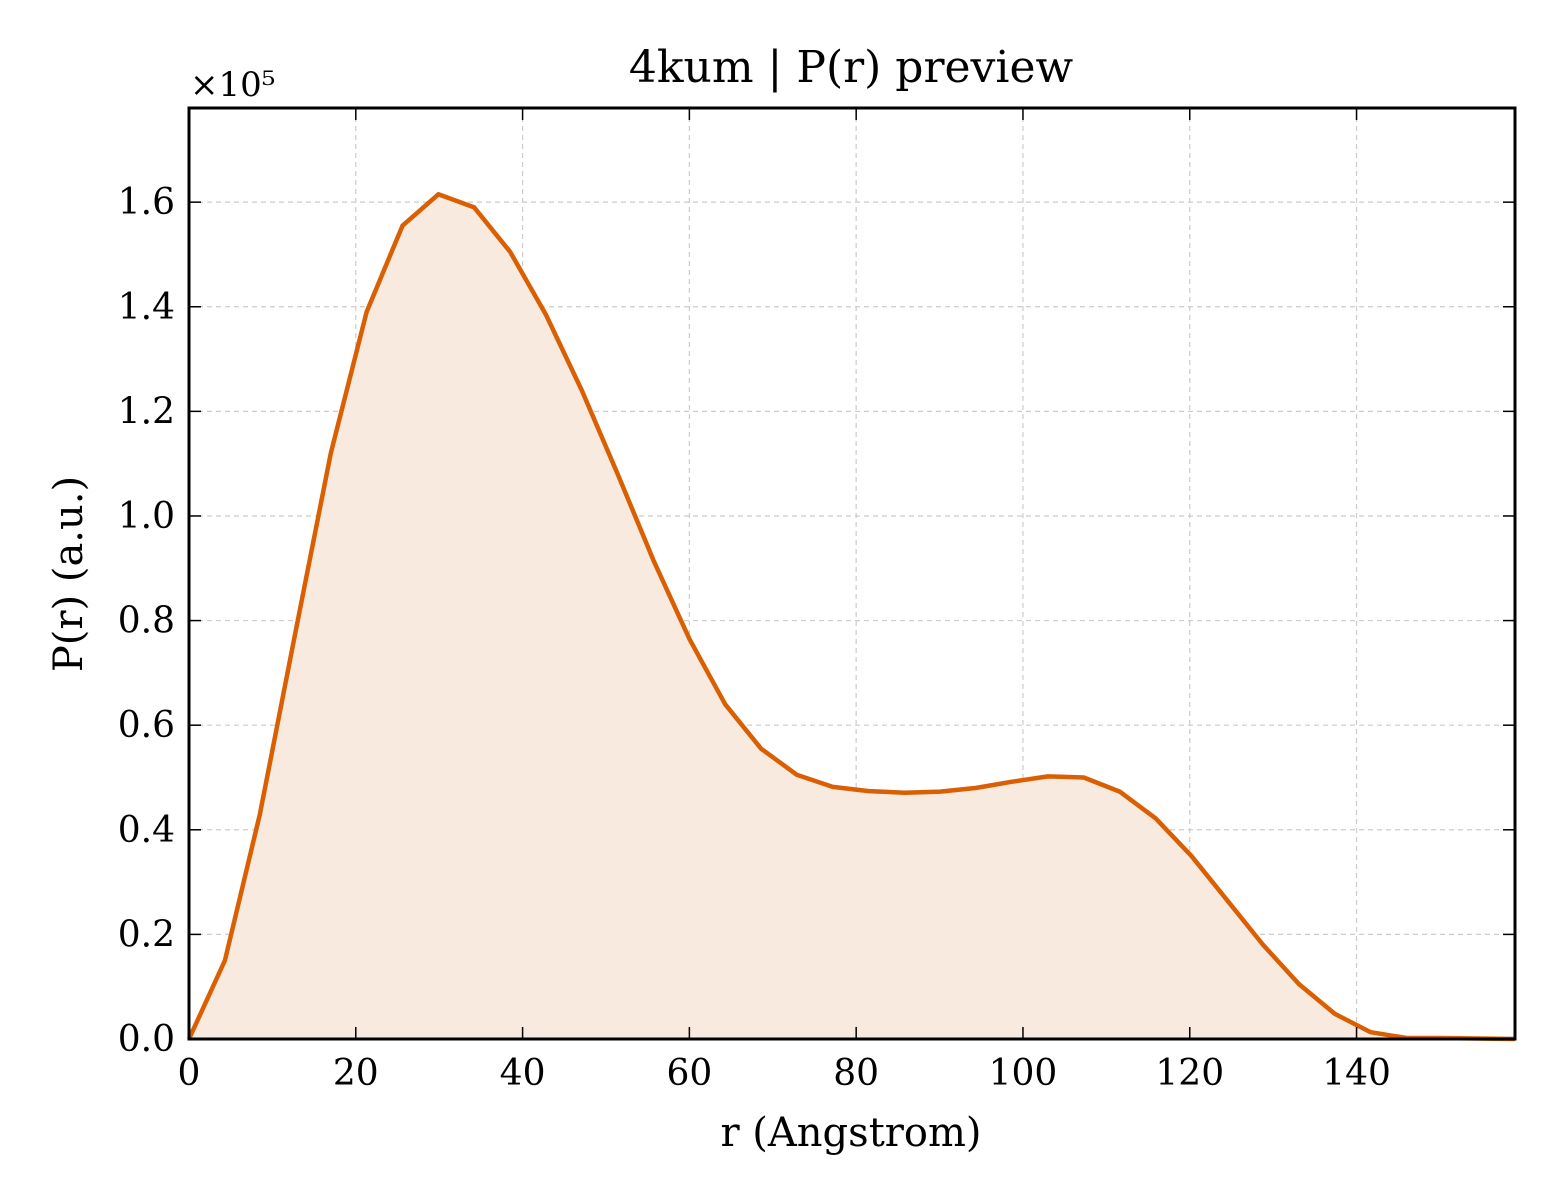 This screenshot has width=1560, height=1200. What do you see at coordinates (189, 1073) in the screenshot?
I see `x-tick-label: 0` at bounding box center [189, 1073].